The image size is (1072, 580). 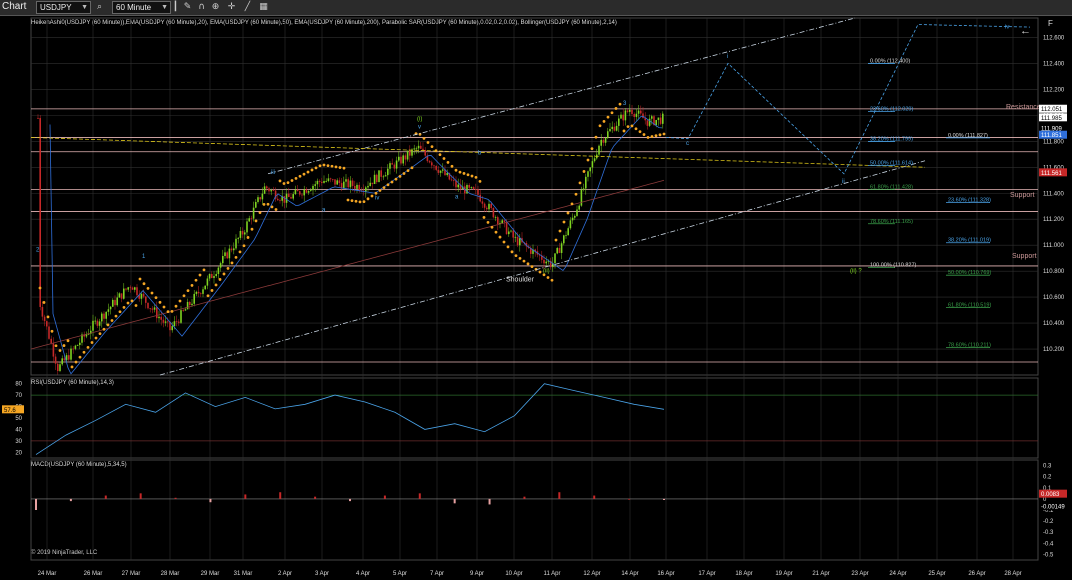 I want to click on x-tick-label: 12 Apr, so click(x=591, y=574).